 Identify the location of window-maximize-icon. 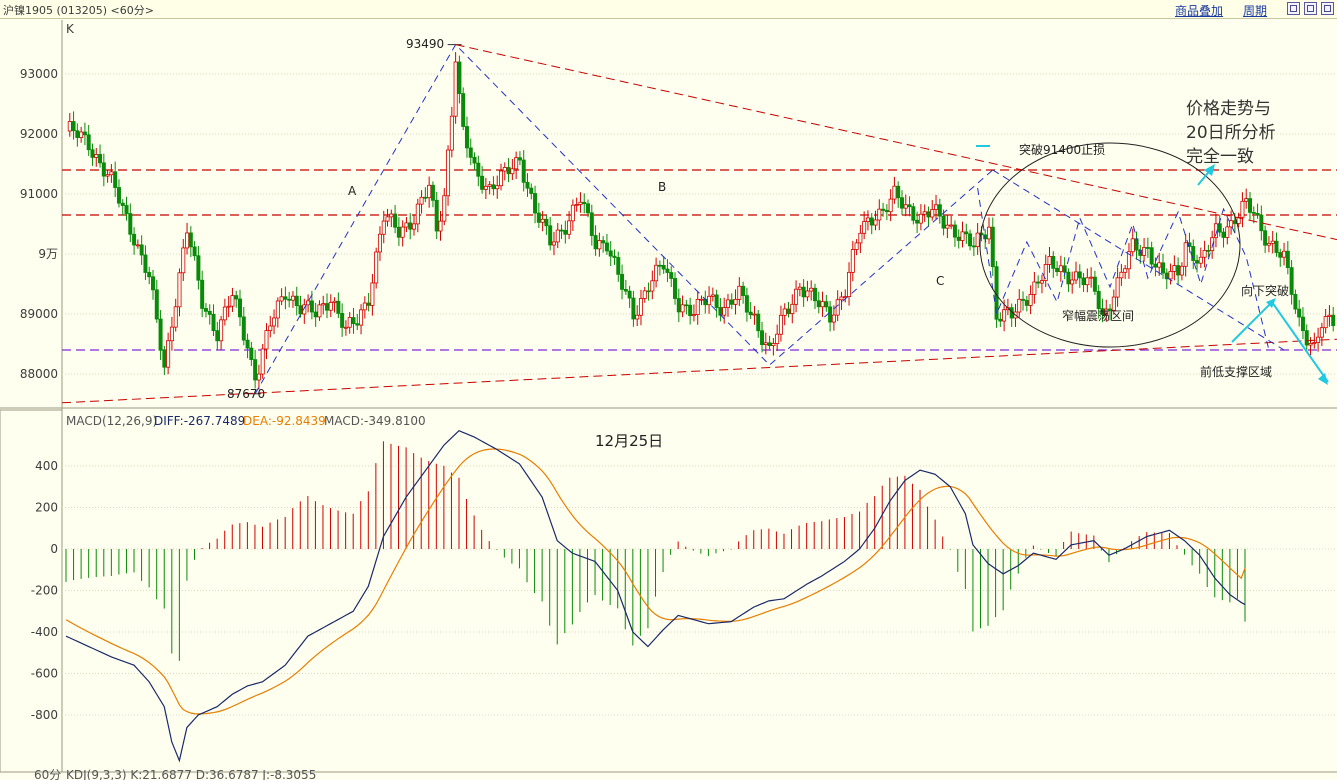
(1327, 8).